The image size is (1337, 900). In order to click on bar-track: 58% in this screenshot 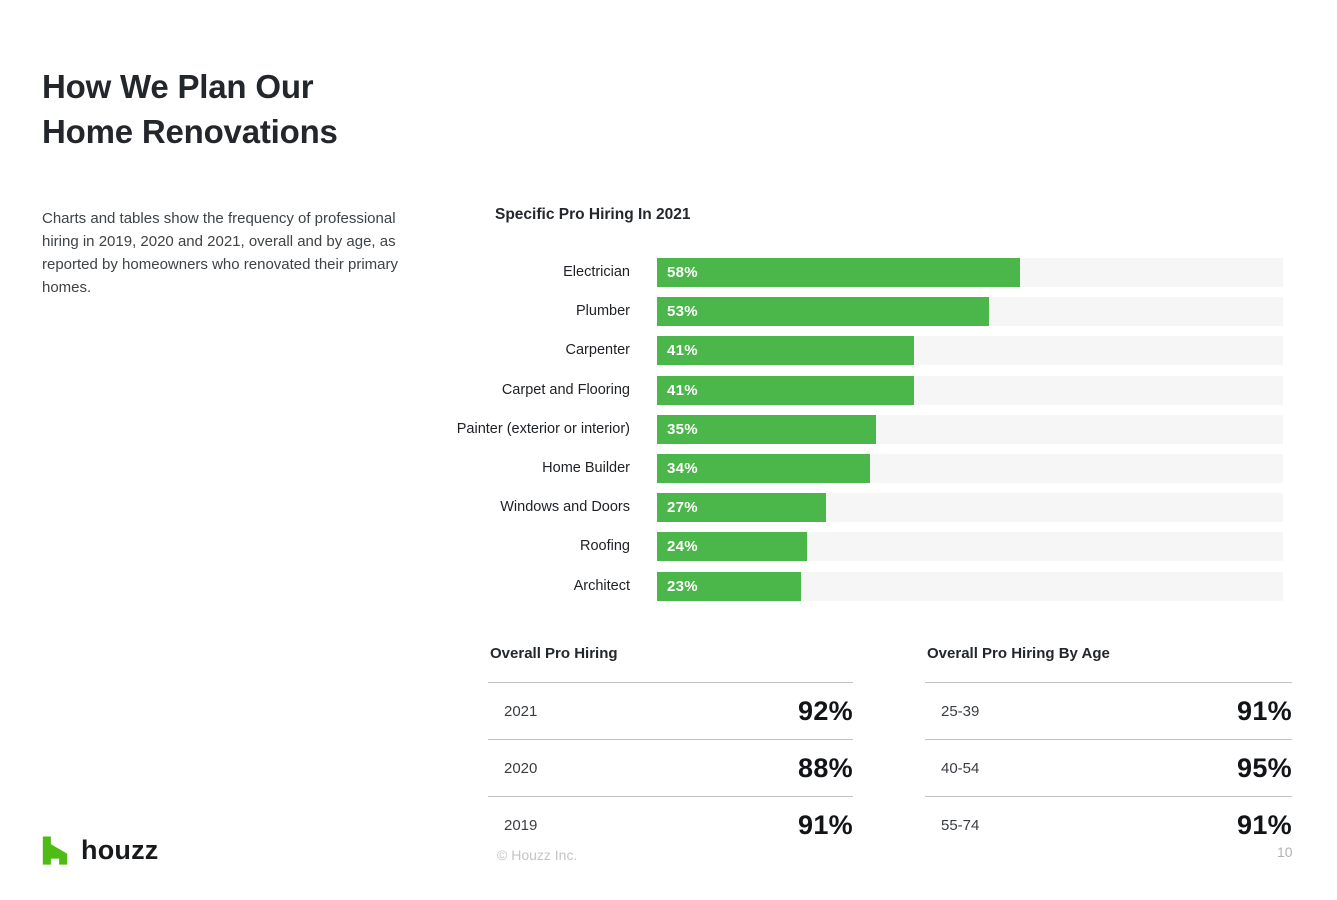, I will do `click(970, 272)`.